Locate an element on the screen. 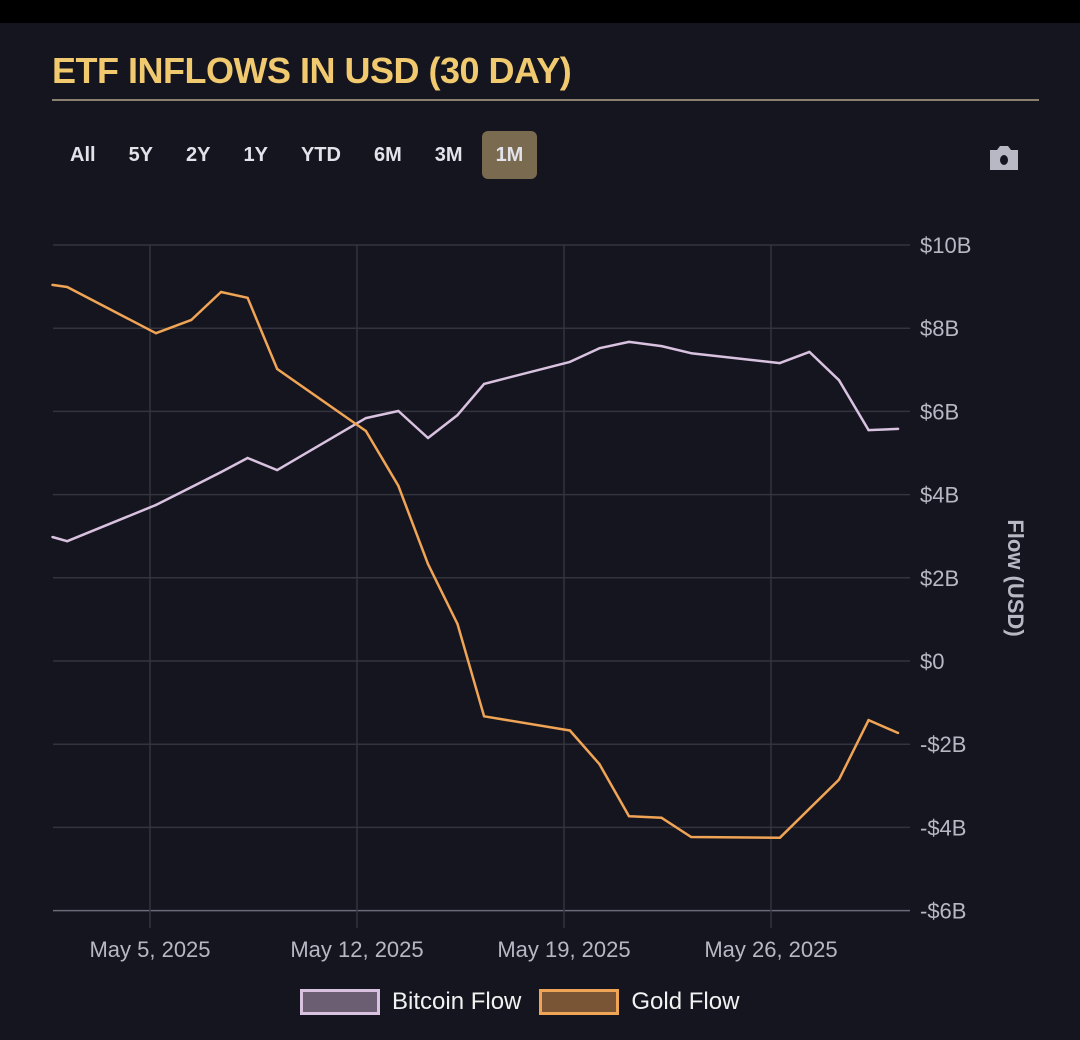 The image size is (1080, 1040). y-tick-label: -$4B is located at coordinates (943, 827).